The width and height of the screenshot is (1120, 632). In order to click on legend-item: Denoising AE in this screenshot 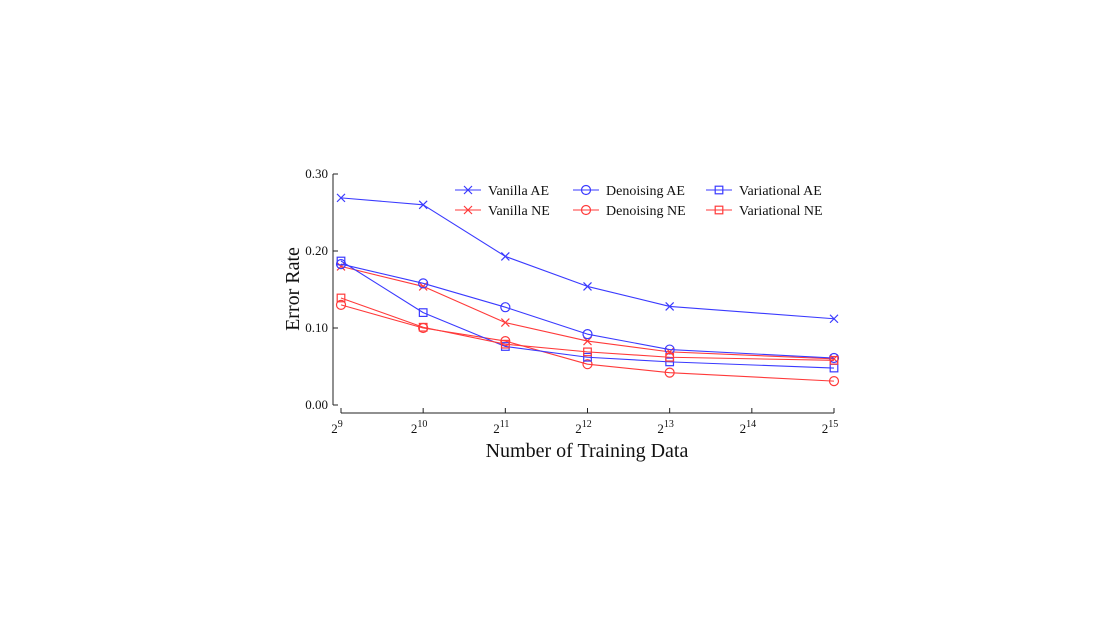, I will do `click(629, 191)`.